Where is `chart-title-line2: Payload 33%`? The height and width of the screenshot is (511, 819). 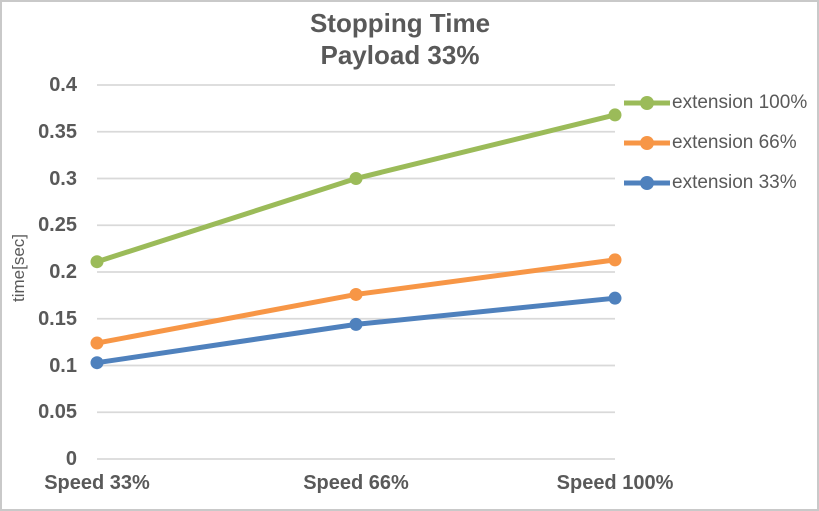
chart-title-line2: Payload 33% is located at coordinates (400, 54).